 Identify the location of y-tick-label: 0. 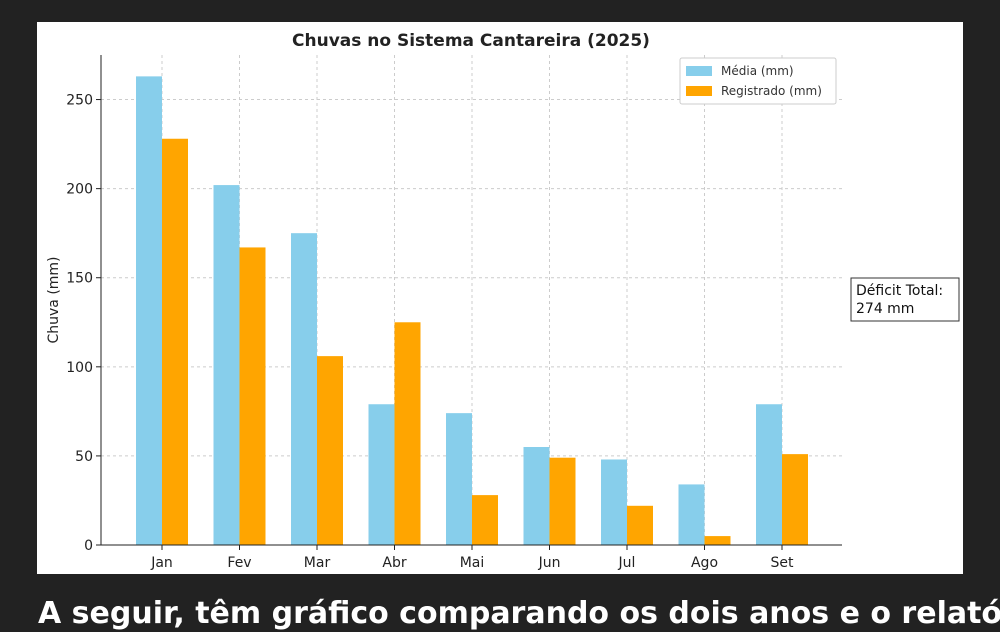
(88, 546).